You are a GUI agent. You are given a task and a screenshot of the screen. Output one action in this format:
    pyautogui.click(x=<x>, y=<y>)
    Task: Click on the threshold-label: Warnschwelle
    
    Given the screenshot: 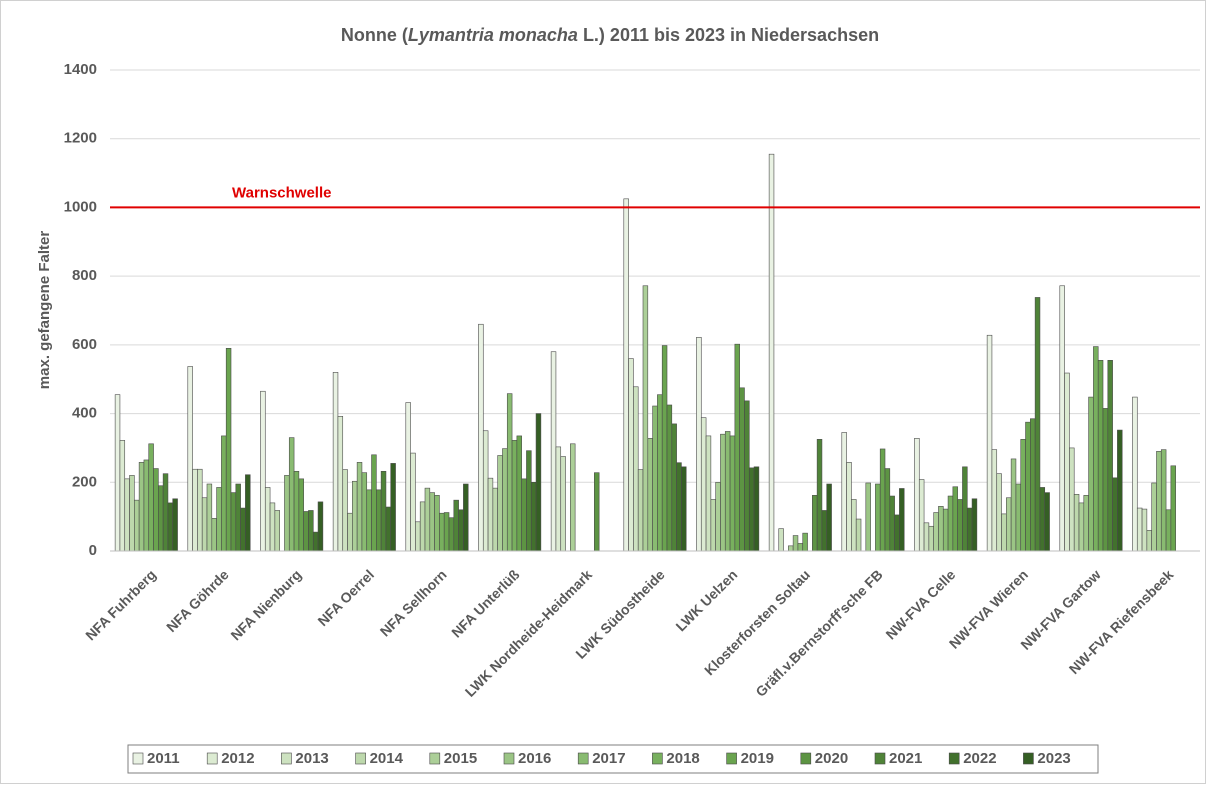 What is the action you would take?
    pyautogui.click(x=281, y=192)
    